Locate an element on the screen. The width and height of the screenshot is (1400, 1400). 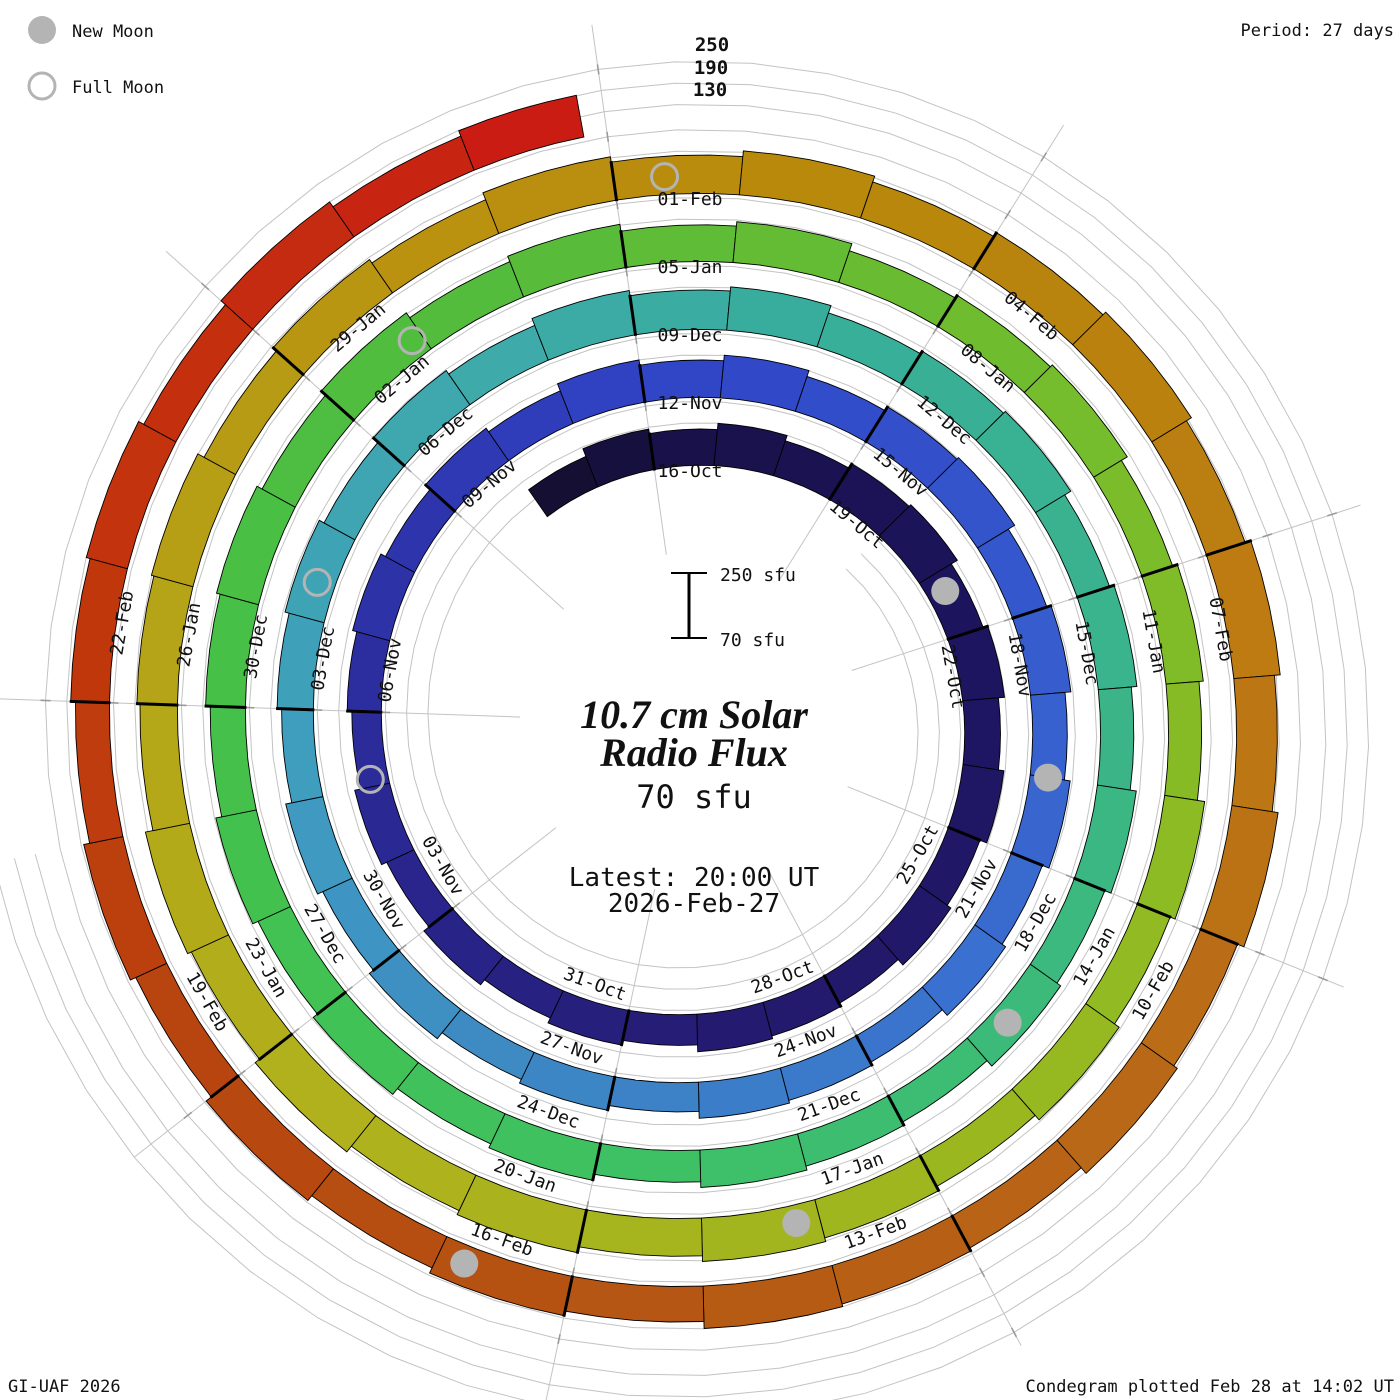
full-moon-legend-label: Full Moon is located at coordinates (118, 88).